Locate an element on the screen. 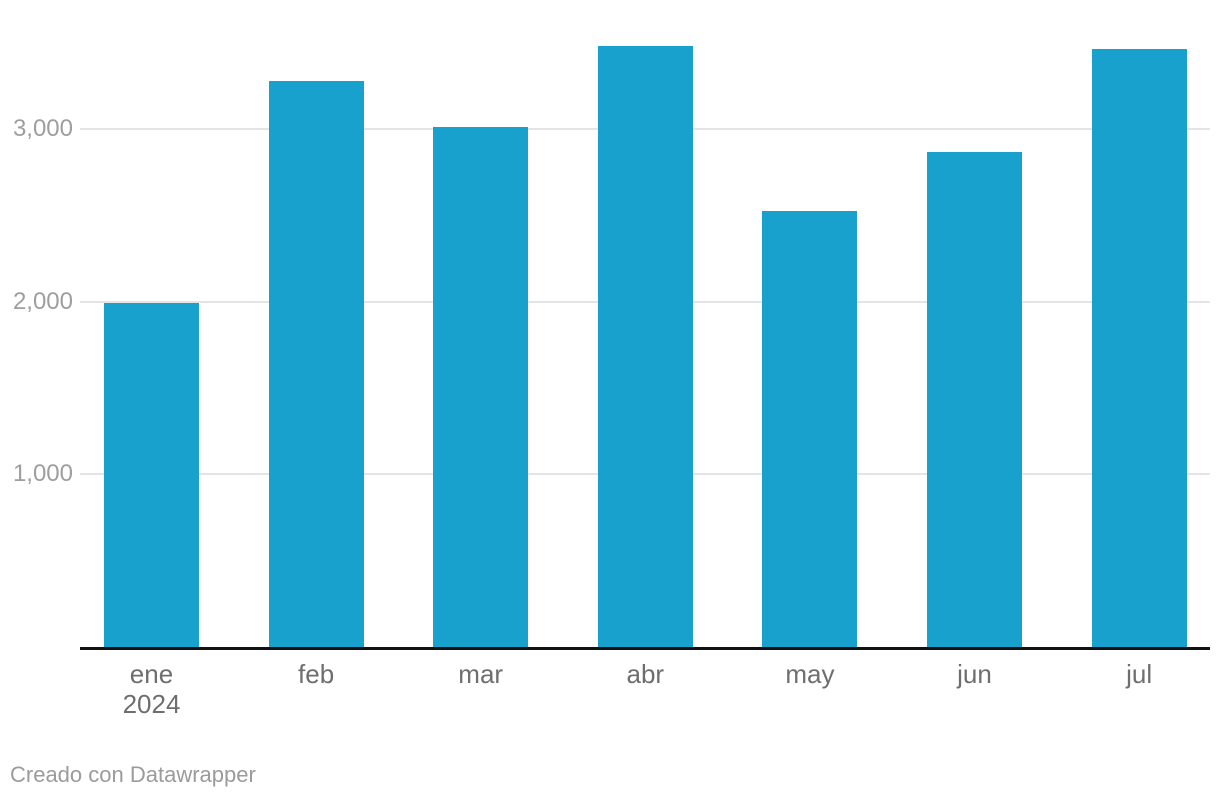 The height and width of the screenshot is (800, 1220). y-tick-label-2000: 2,000 is located at coordinates (42, 301).